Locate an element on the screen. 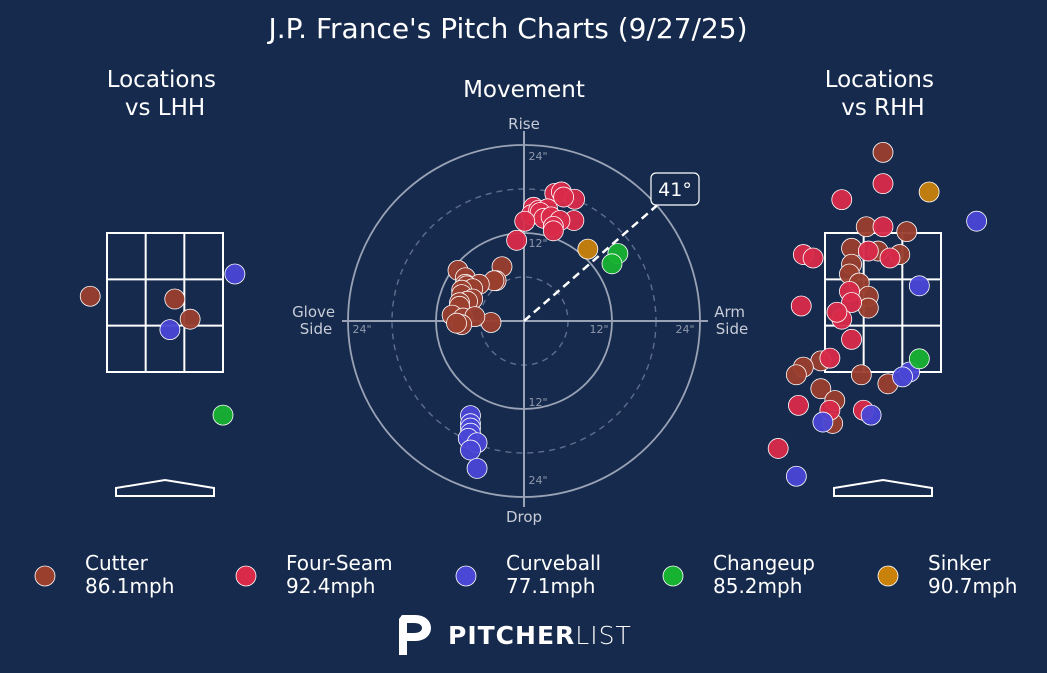 Image resolution: width=1047 pixels, height=673 pixels. arm-angle-label: 41° is located at coordinates (675, 190).